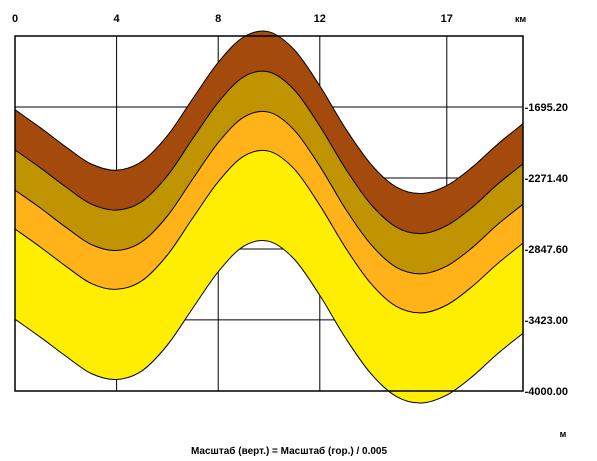 The width and height of the screenshot is (597, 461). Describe the element at coordinates (521, 19) in the screenshot. I see `x-axis-unit: км` at that location.